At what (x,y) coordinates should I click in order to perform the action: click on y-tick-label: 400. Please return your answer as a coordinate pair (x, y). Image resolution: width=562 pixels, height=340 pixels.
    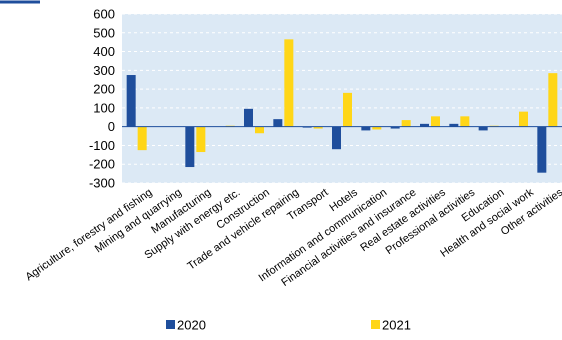
    Looking at the image, I should click on (104, 51).